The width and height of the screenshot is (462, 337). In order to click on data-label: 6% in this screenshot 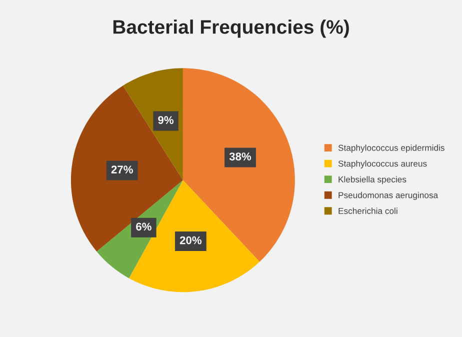, I will do `click(144, 226)`.